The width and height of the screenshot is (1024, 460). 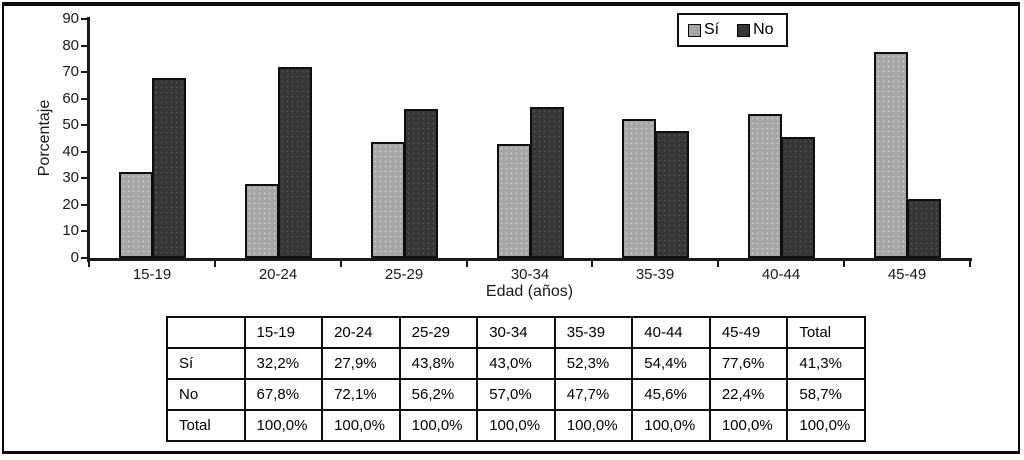 What do you see at coordinates (732, 30) in the screenshot?
I see `legend: Sí No` at bounding box center [732, 30].